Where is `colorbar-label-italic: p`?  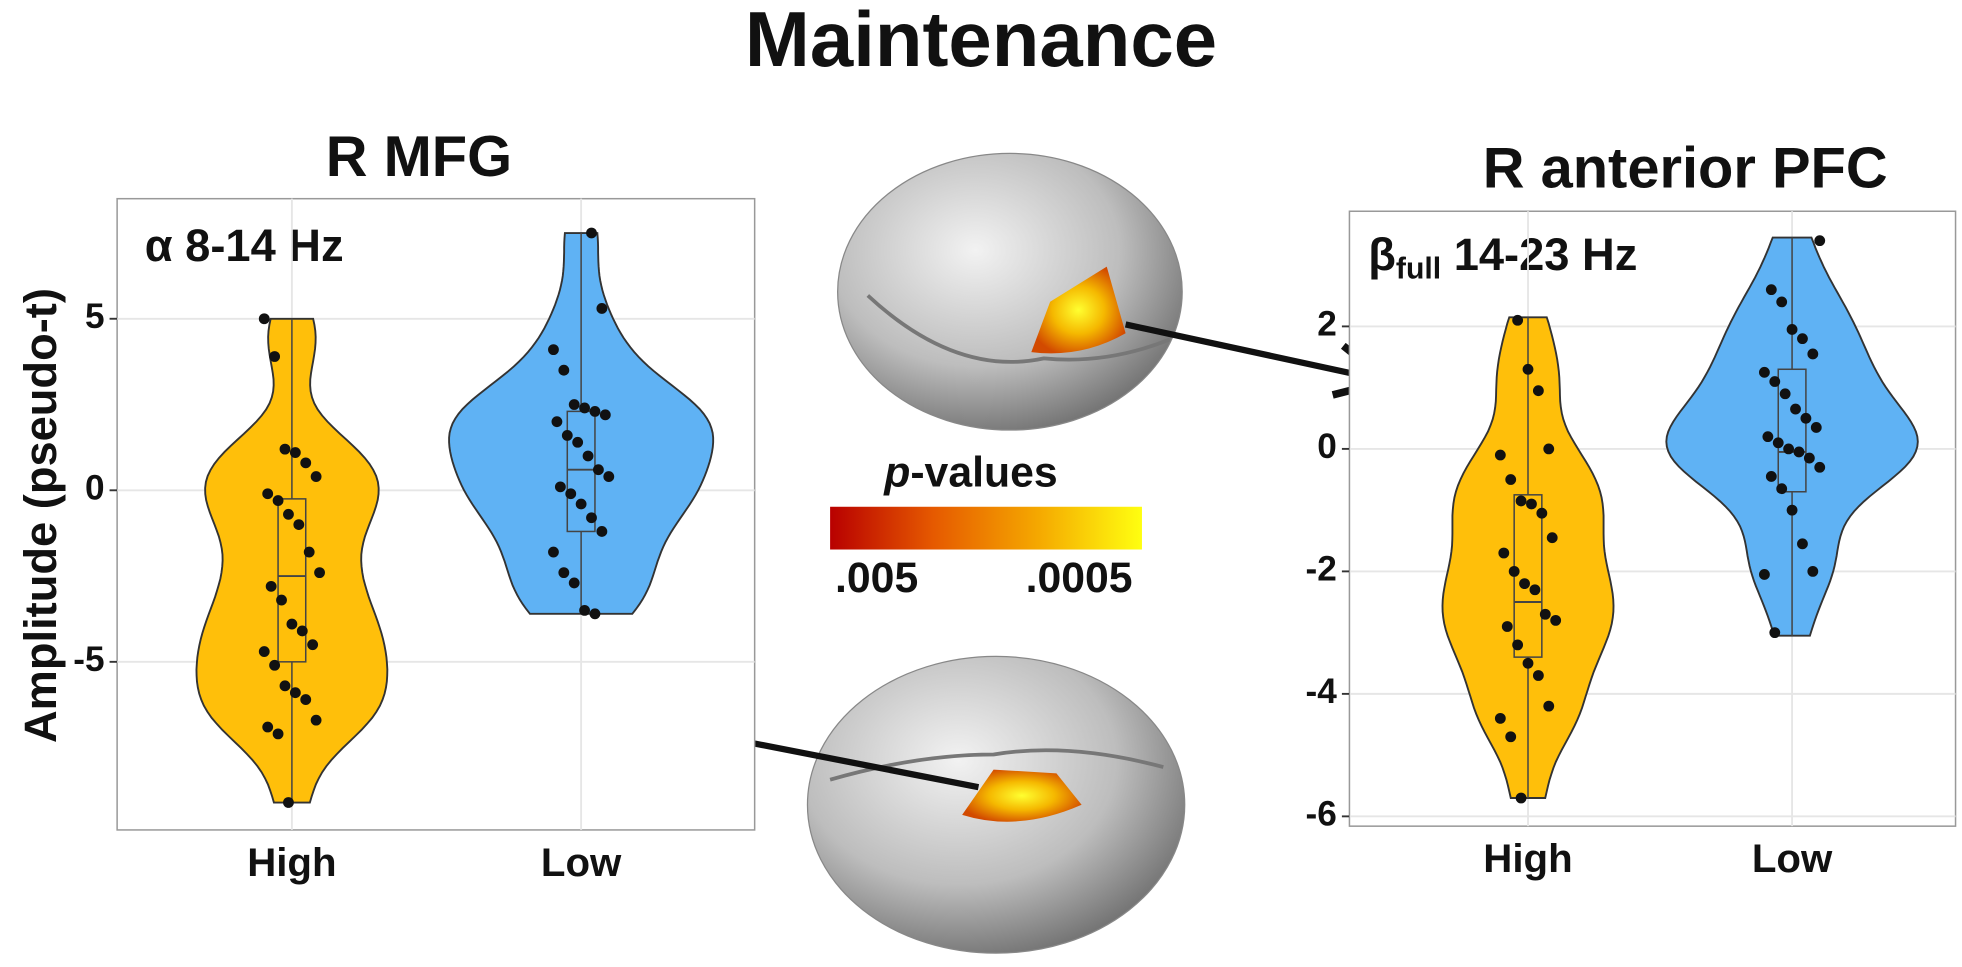
colorbar-label-italic: p is located at coordinates (896, 473).